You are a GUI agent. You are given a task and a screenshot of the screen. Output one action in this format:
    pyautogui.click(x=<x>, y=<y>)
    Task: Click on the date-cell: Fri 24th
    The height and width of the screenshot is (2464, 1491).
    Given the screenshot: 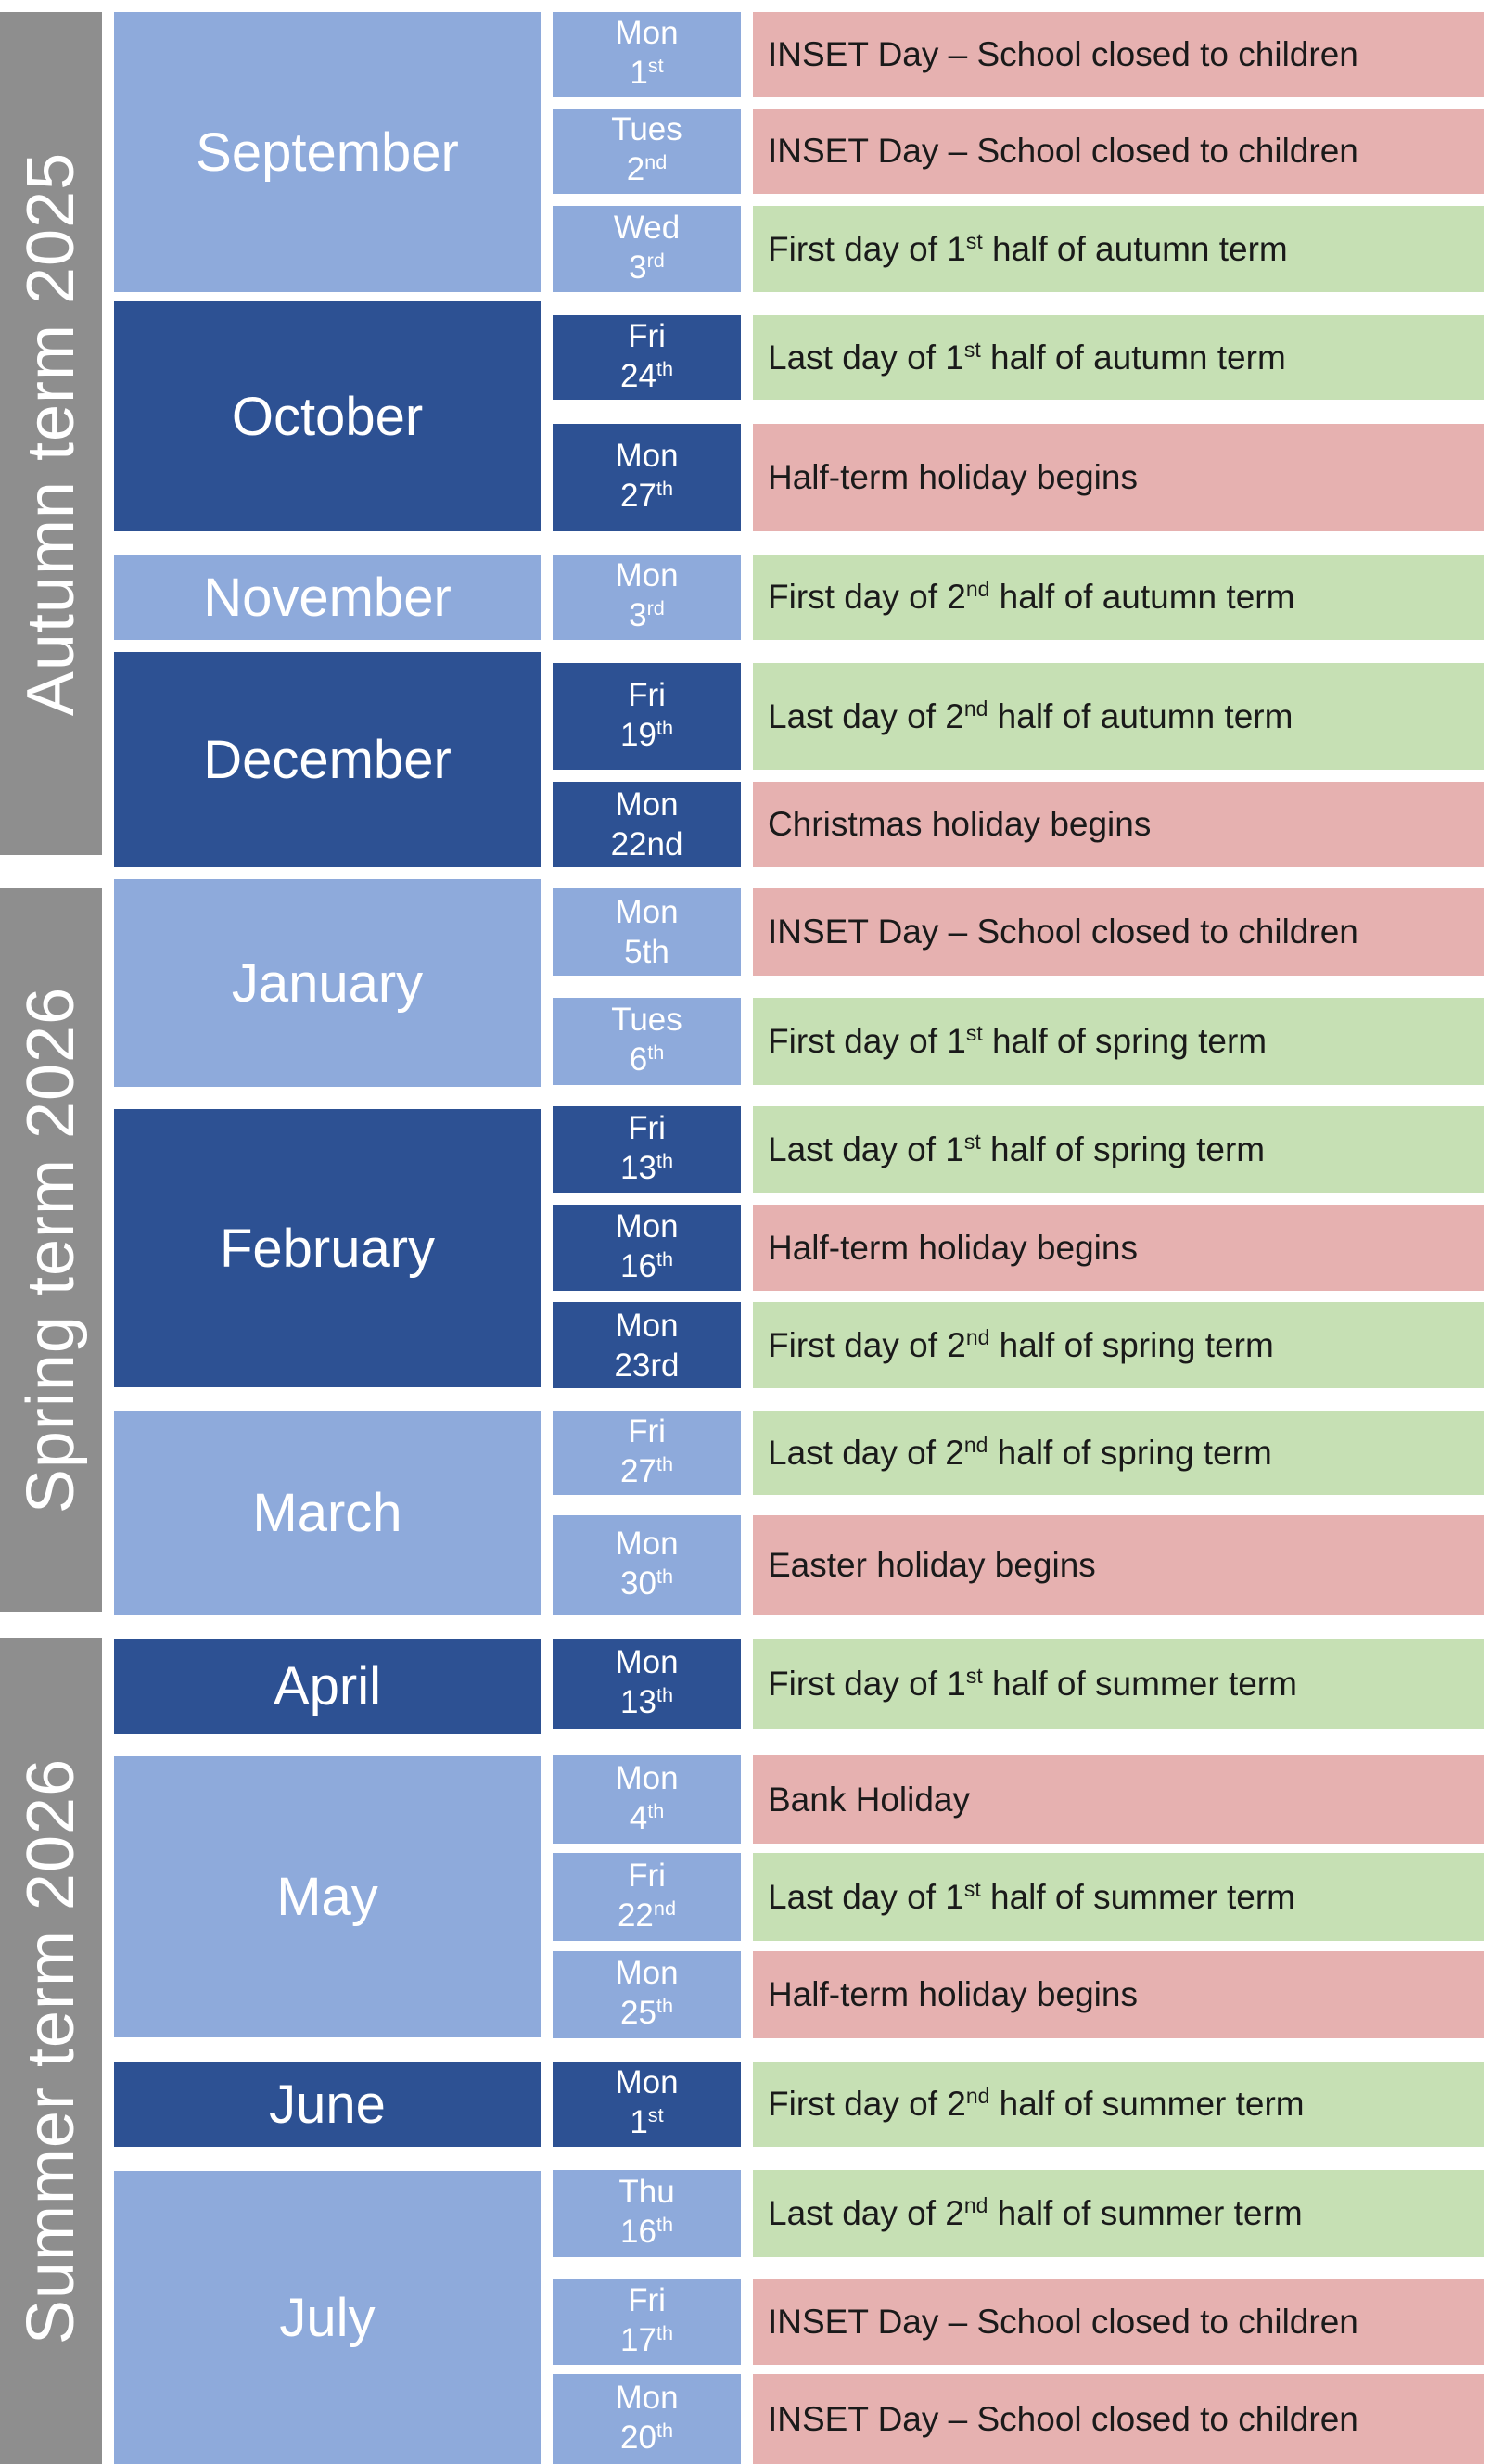 What is the action you would take?
    pyautogui.click(x=647, y=357)
    